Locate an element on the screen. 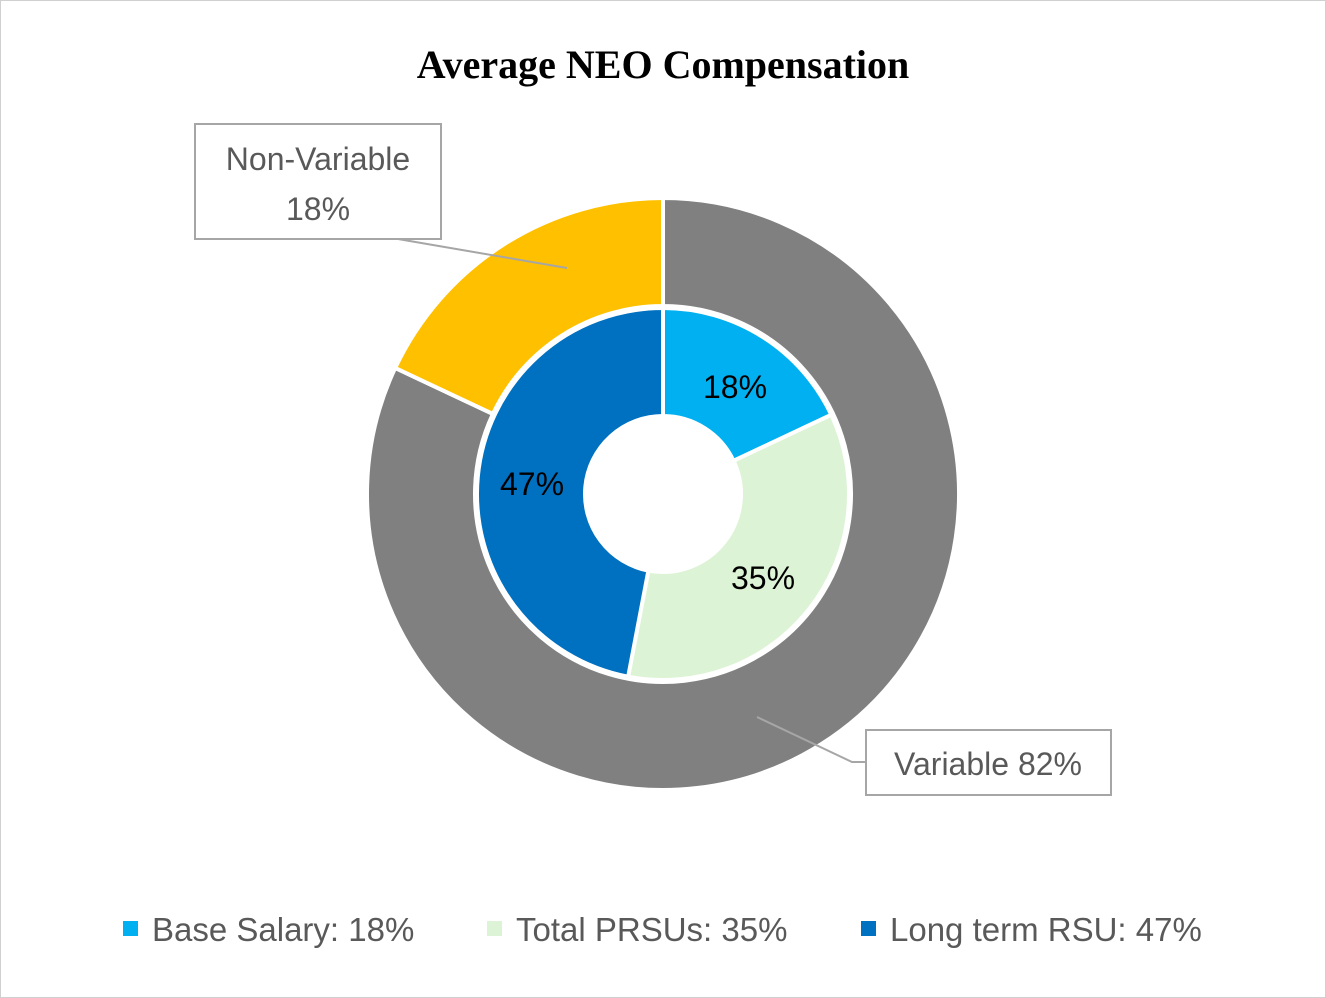  non-variable-leader-line is located at coordinates (482, 253).